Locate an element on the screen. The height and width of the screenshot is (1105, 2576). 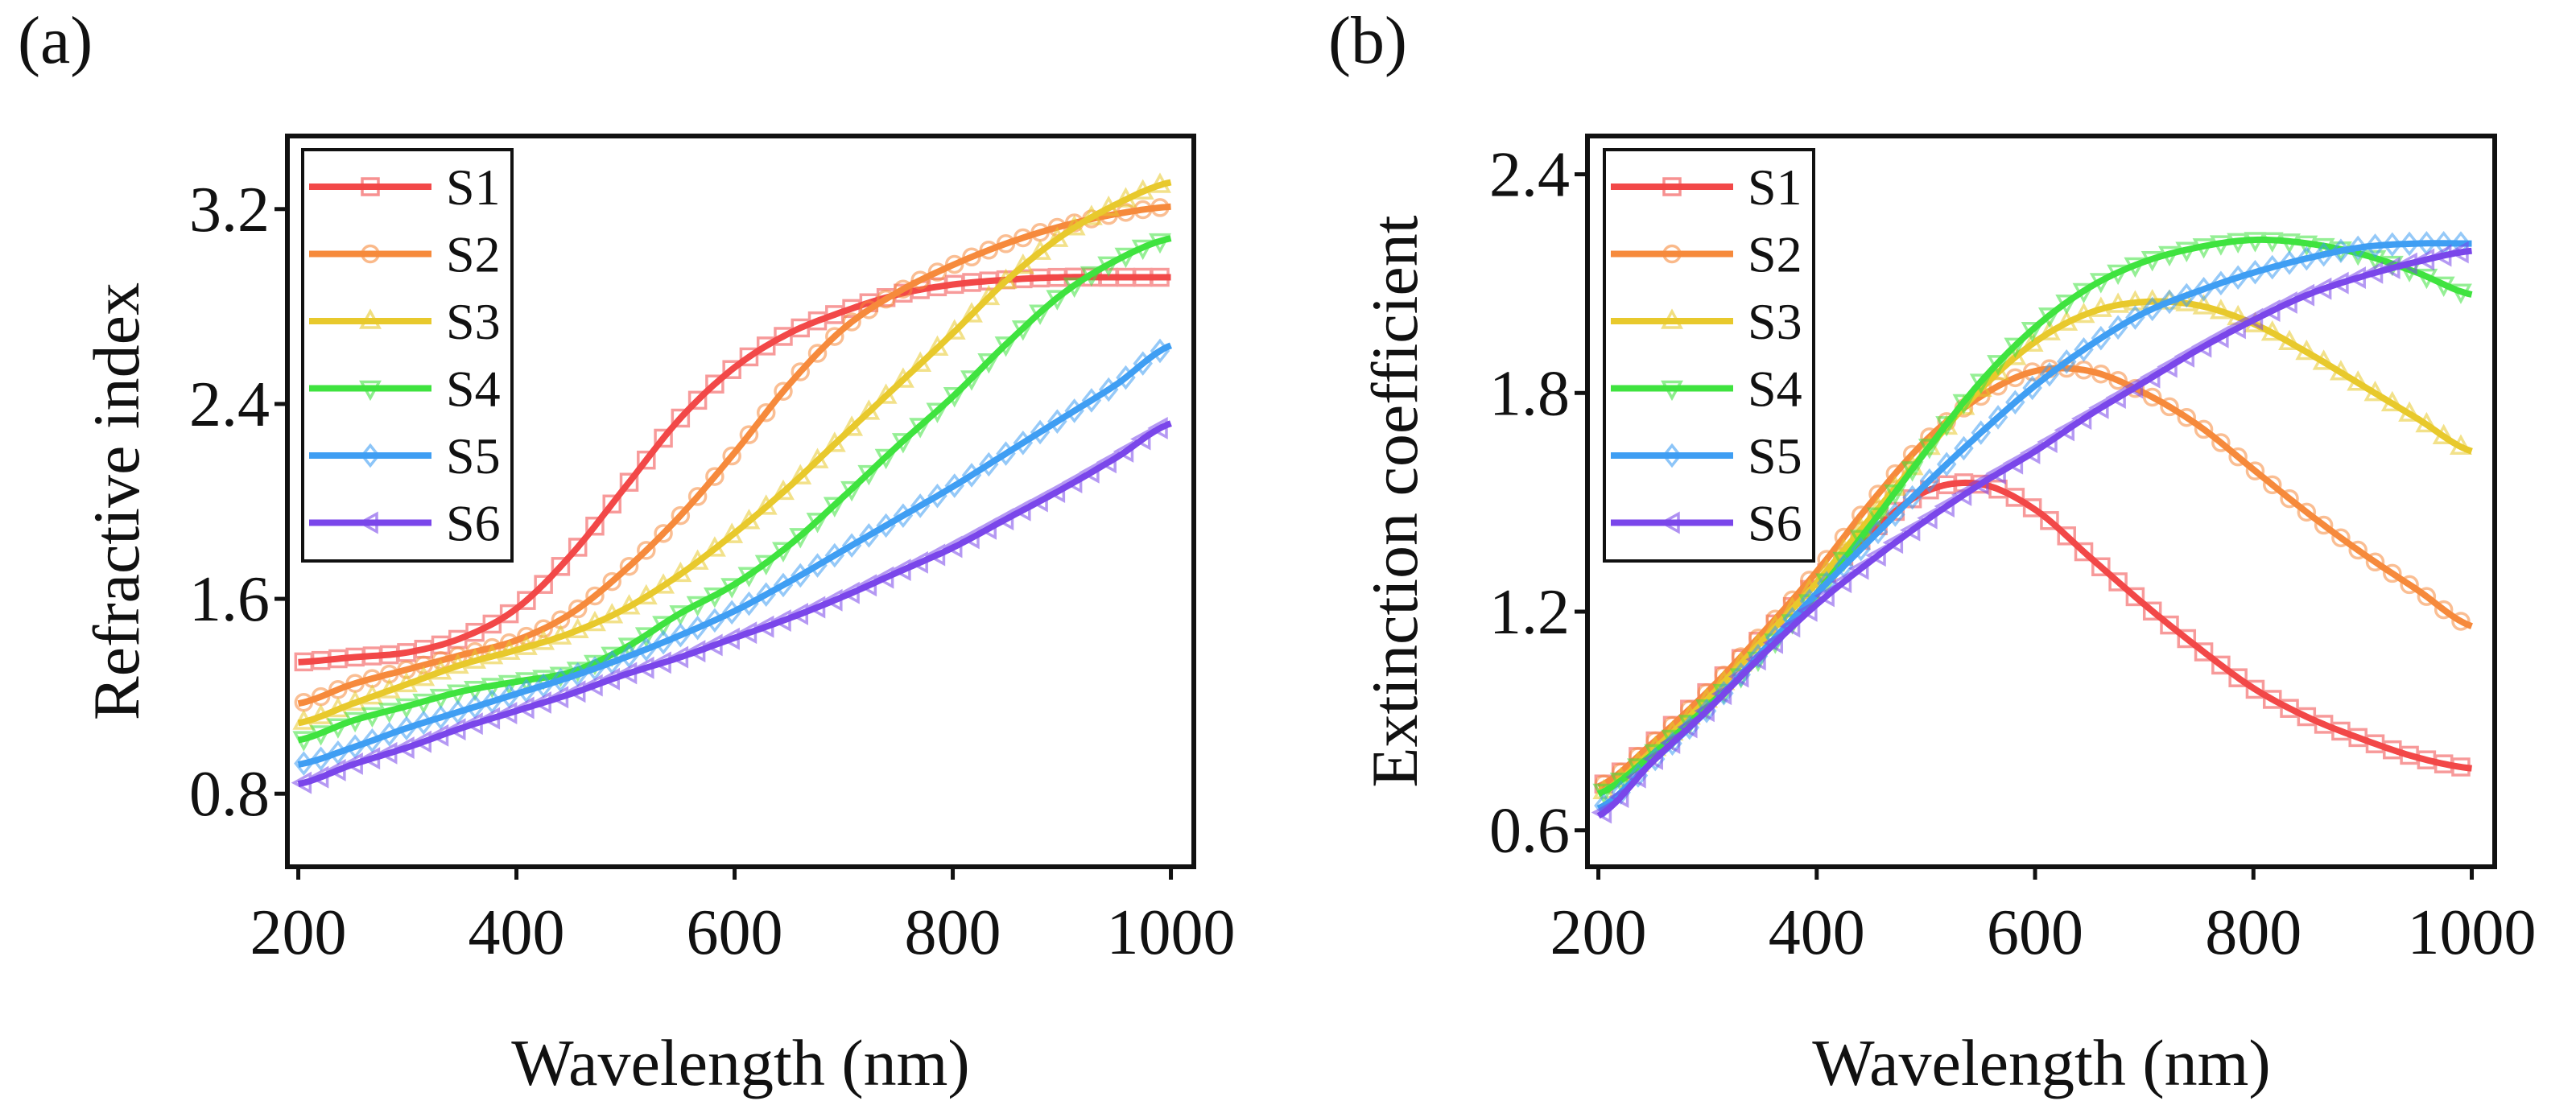
legend-item-S6: S6 is located at coordinates (1706, 523).